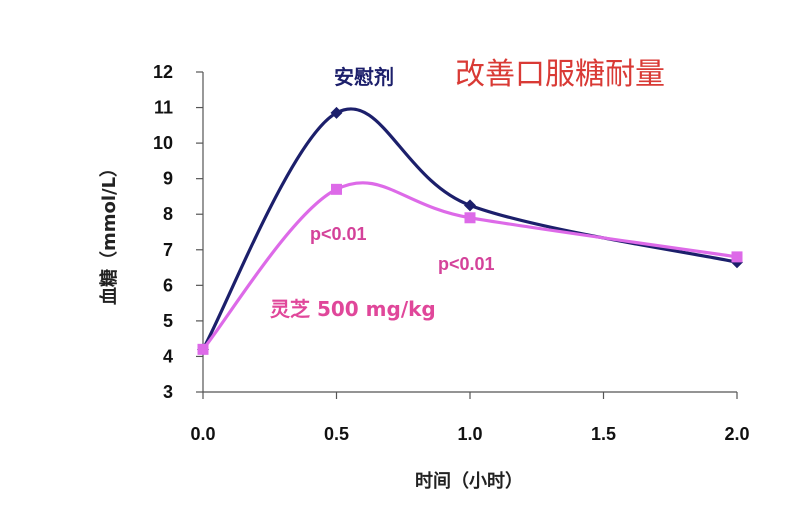  Describe the element at coordinates (353, 309) in the screenshot. I see `legend-label-lingzhi: 灵芝 500 mg/kg` at that location.